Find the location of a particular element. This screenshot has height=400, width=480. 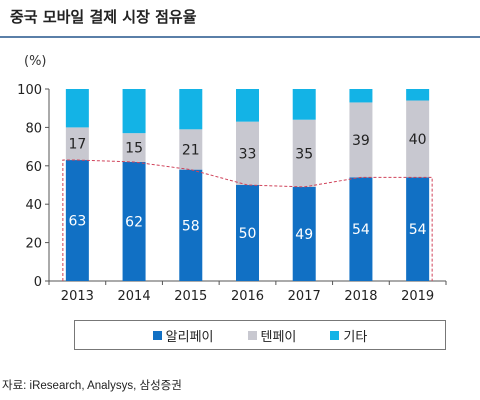

legend-swatch-tenpay is located at coordinates (252, 335).